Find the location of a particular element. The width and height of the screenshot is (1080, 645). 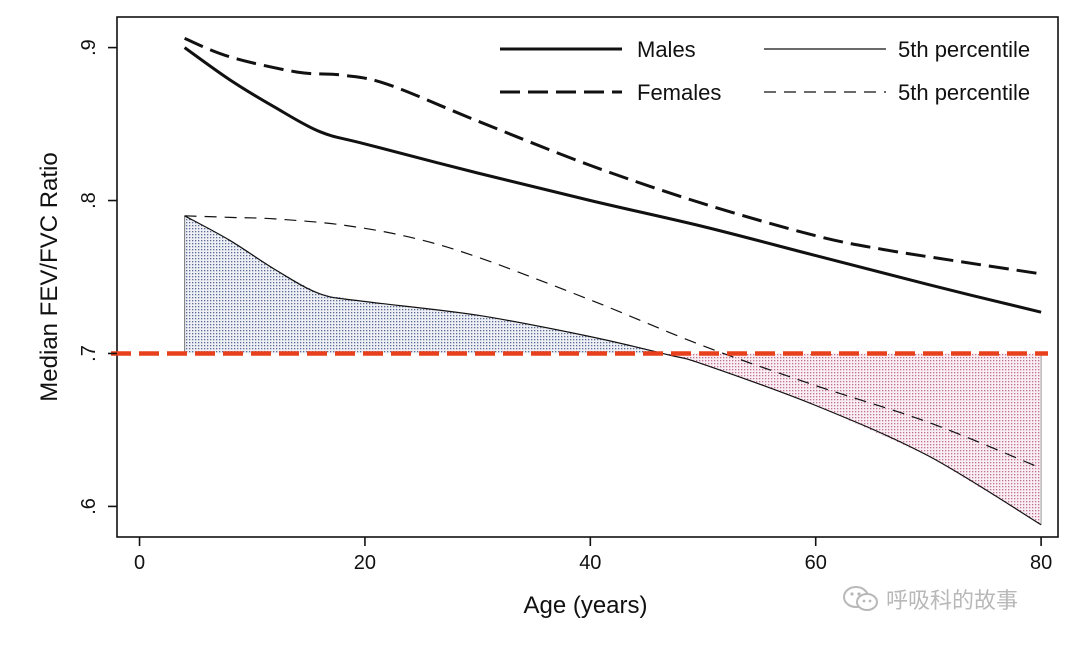

x-axis-title: Age (years) is located at coordinates (585, 605).